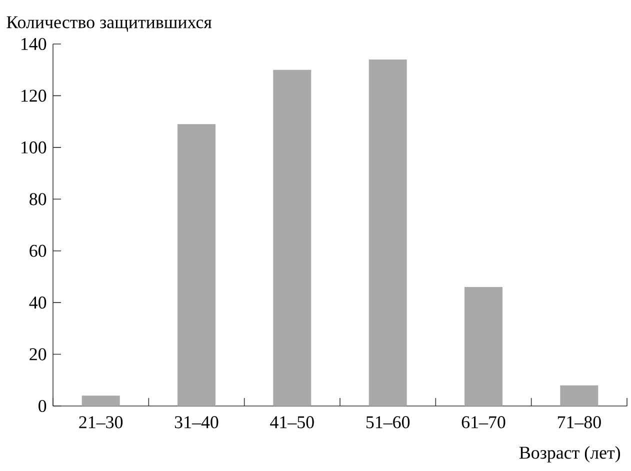  I want to click on x-tick-label: 51–60, so click(388, 422).